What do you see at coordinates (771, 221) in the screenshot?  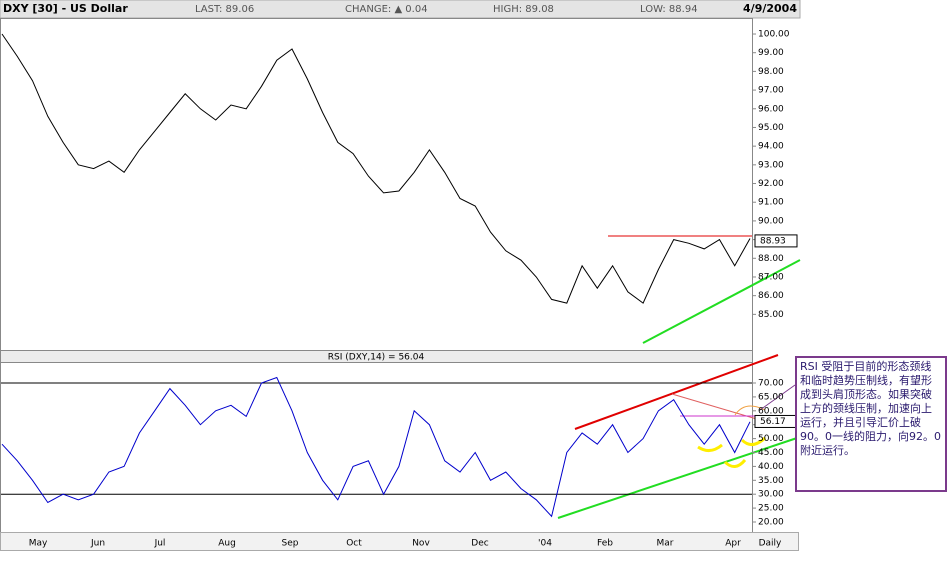 I see `y-tick-label: 90.00` at bounding box center [771, 221].